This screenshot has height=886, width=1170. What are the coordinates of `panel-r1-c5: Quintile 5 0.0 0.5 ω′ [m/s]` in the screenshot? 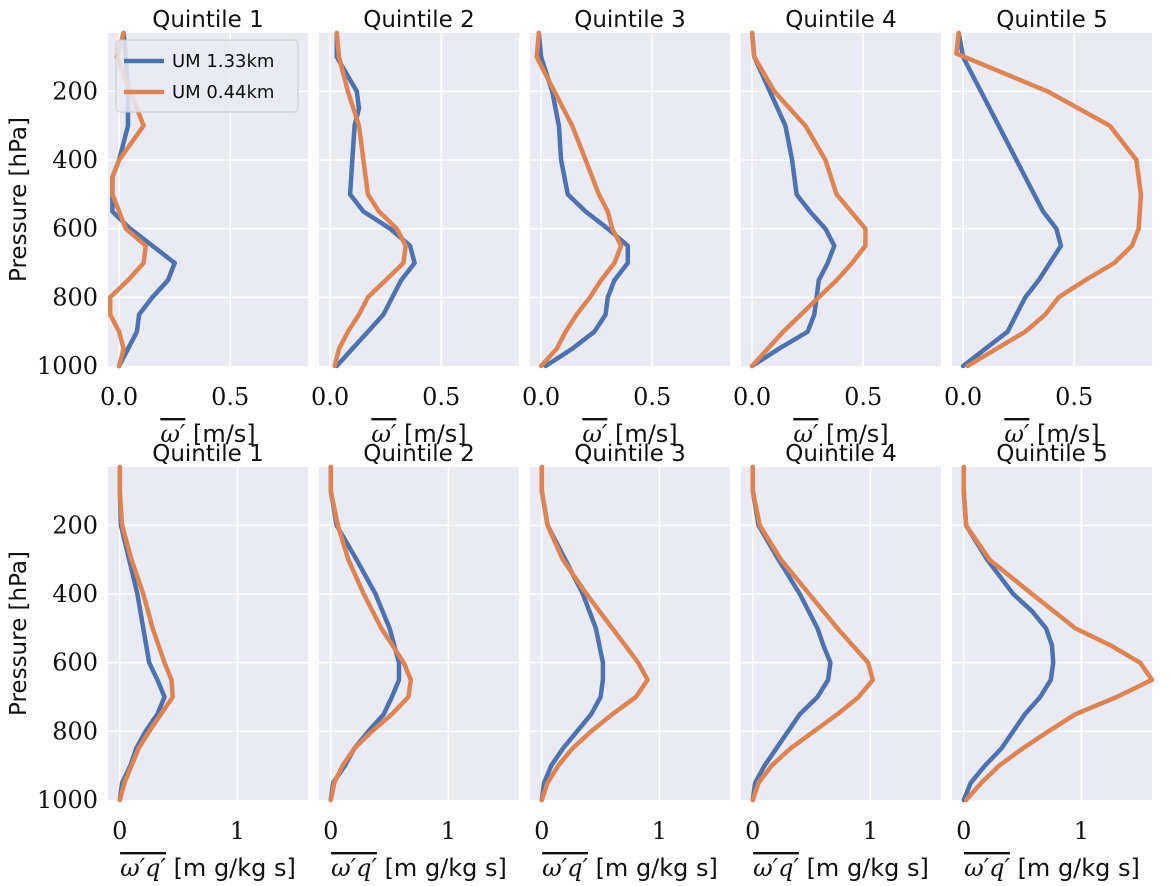 It's located at (1048, 227).